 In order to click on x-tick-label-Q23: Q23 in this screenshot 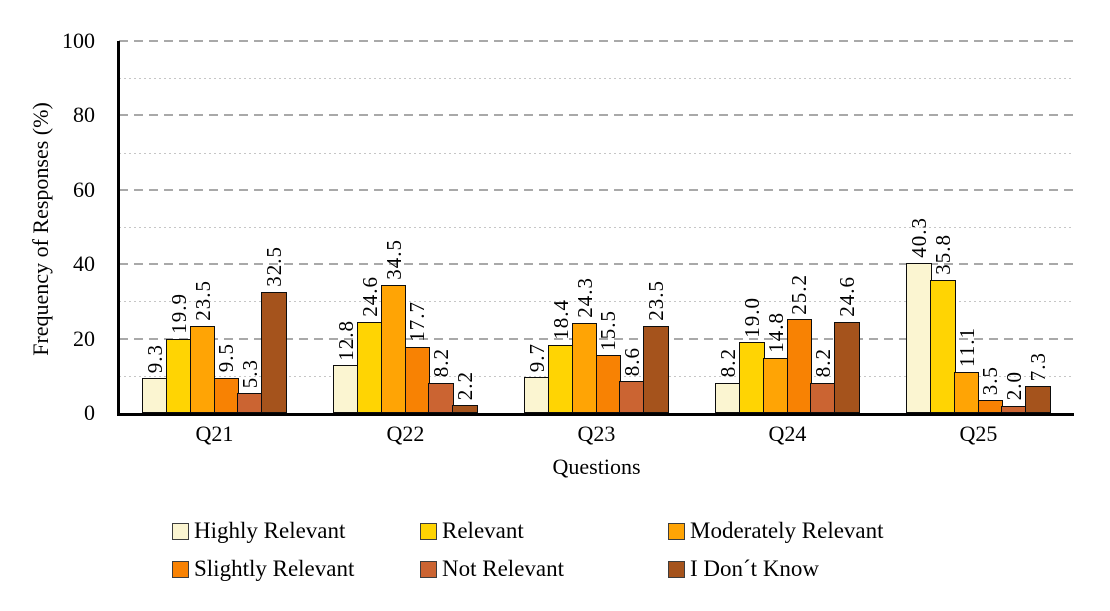, I will do `click(596, 433)`.